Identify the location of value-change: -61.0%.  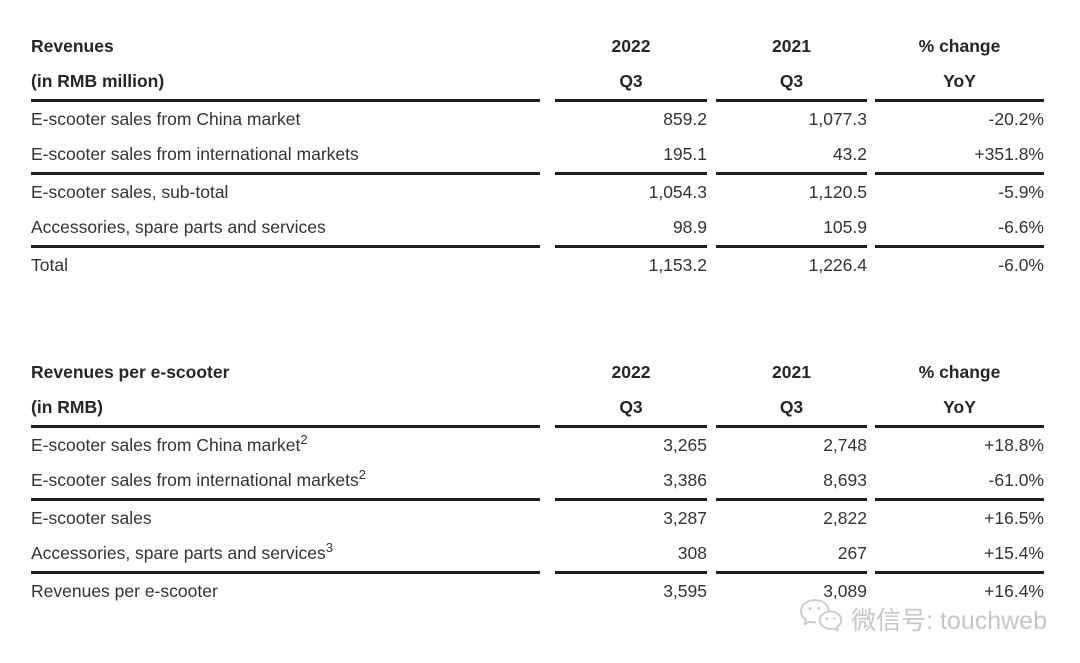
(1016, 480).